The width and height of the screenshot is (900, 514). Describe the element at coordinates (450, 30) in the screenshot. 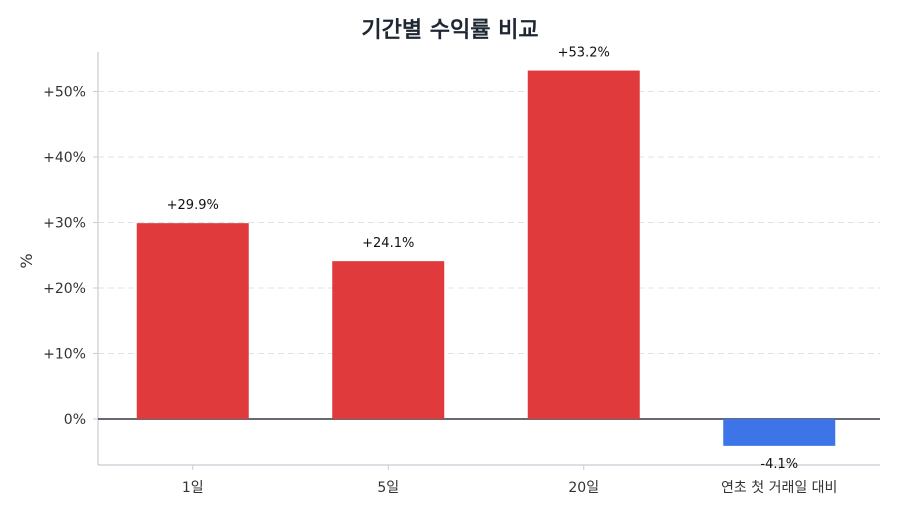

I see `chart-title: 기간별 수익률 비교` at that location.